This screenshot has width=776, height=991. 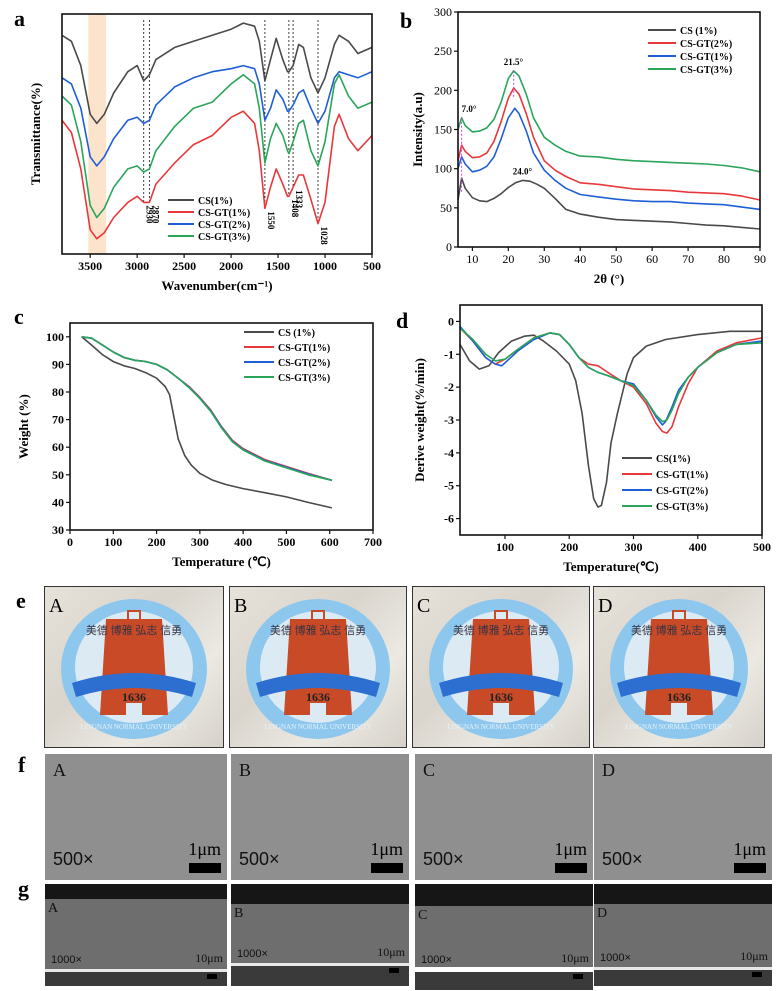 I want to click on peak-label: 7.0°, so click(x=469, y=109).